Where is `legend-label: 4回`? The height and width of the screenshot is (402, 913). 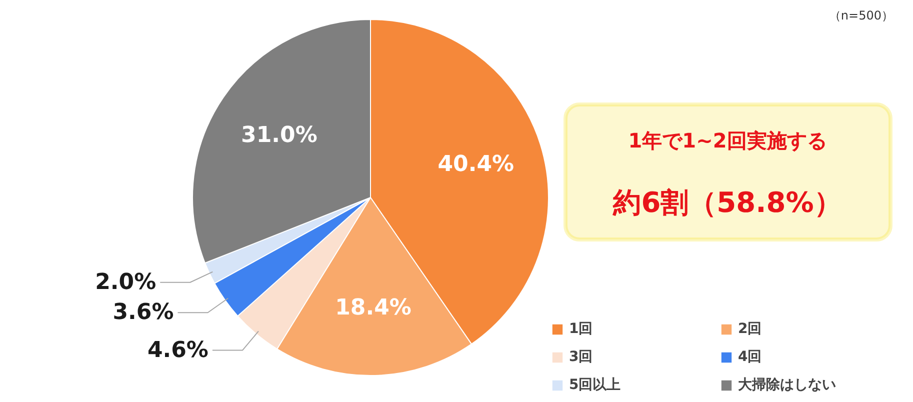 legend-label: 4回 is located at coordinates (750, 357).